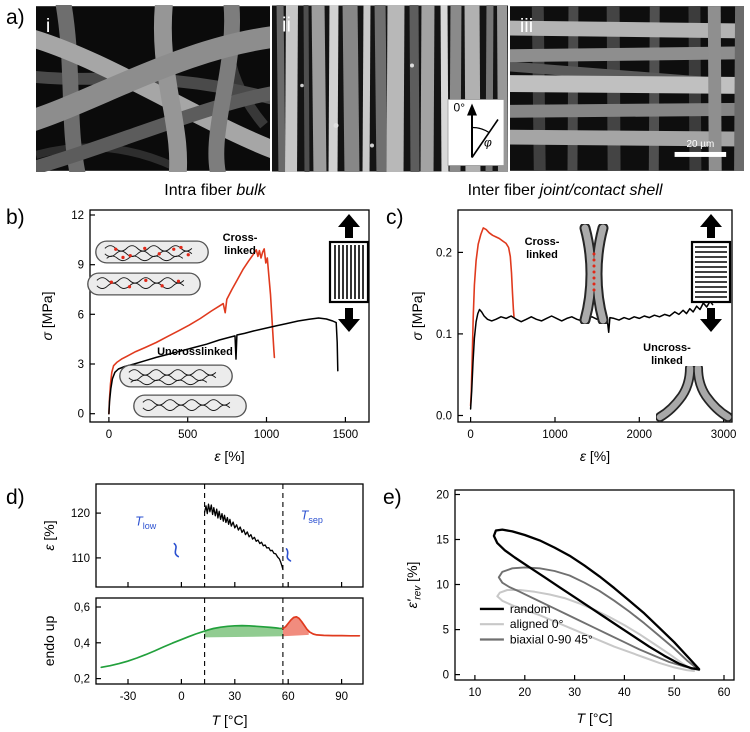  Describe the element at coordinates (444, 417) in the screenshot. I see `svg-text: 0.0` at that location.